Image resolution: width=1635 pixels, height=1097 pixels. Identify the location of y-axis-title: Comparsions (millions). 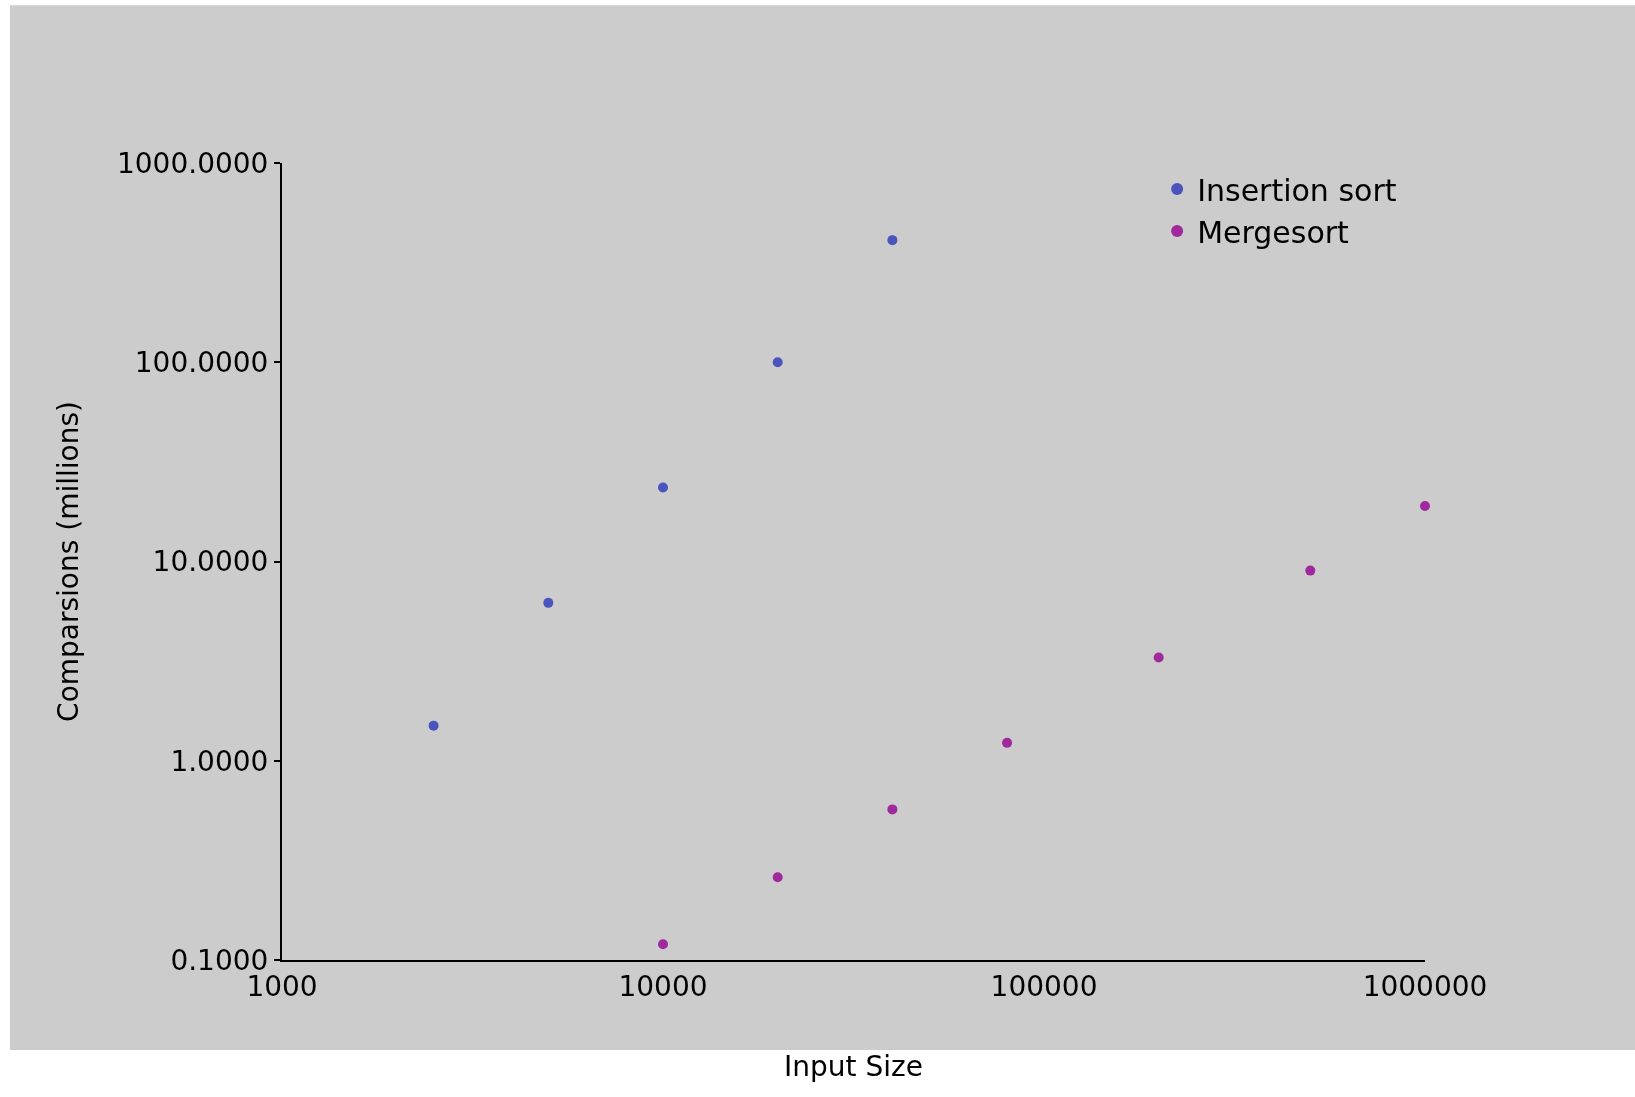
(69, 561).